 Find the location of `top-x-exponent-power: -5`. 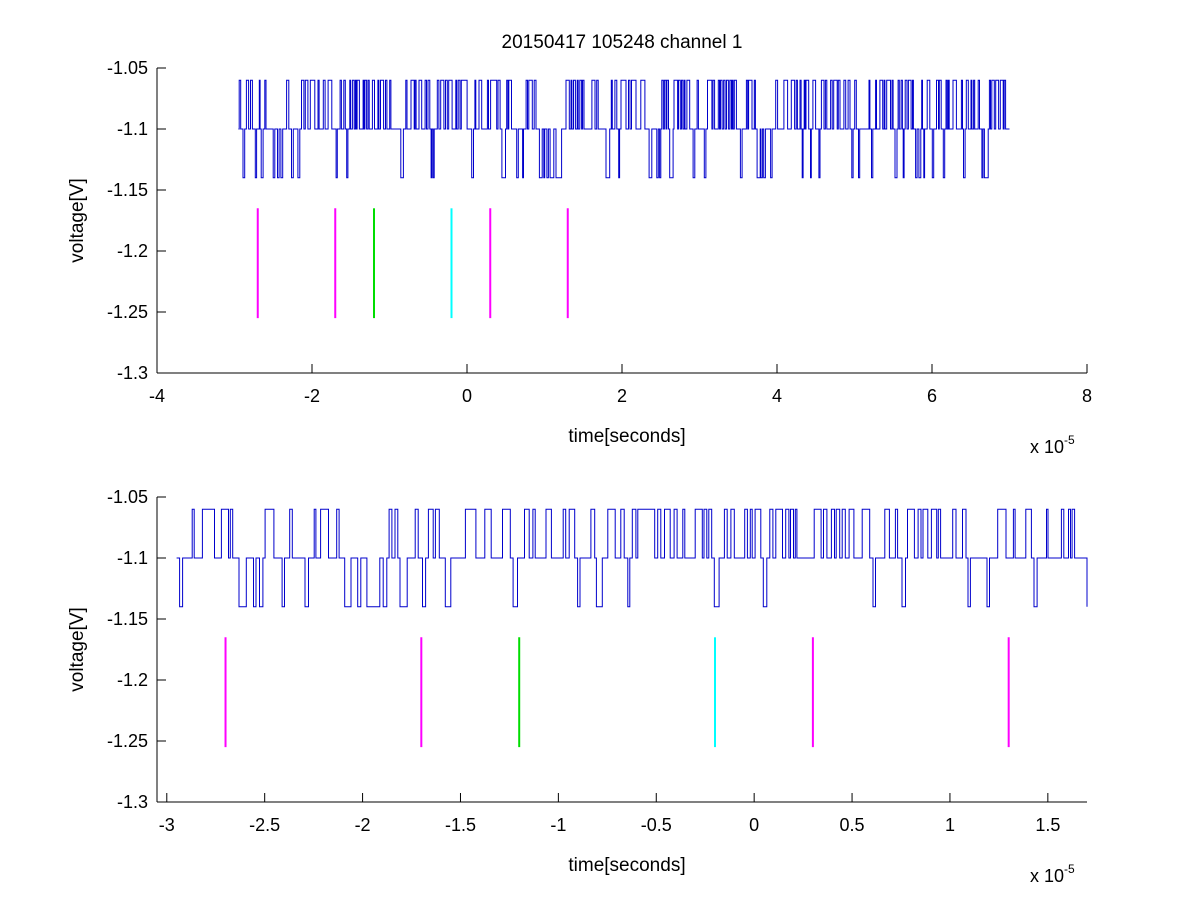

top-x-exponent-power: -5 is located at coordinates (1069, 440).